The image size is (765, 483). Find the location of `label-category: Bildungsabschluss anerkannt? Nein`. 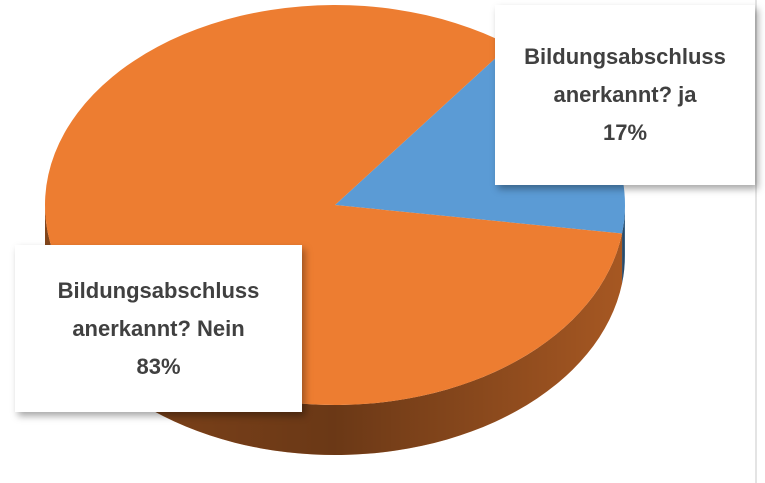

label-category: Bildungsabschluss anerkannt? Nein is located at coordinates (158, 309).